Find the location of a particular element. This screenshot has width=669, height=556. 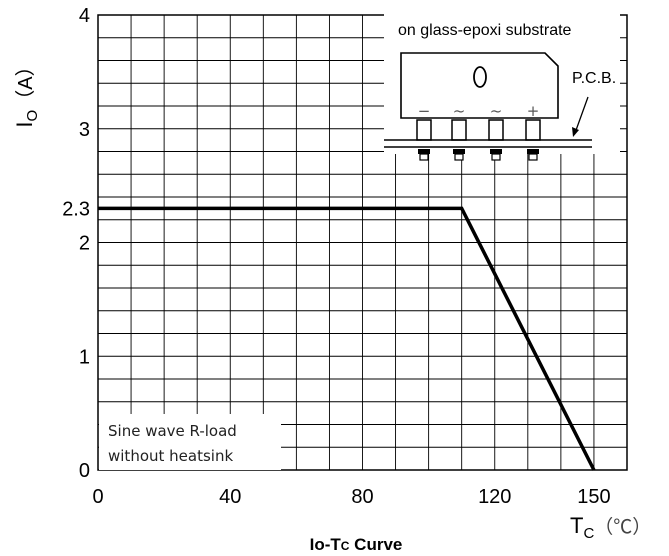

chart-title: Io-TC Curve is located at coordinates (356, 544).